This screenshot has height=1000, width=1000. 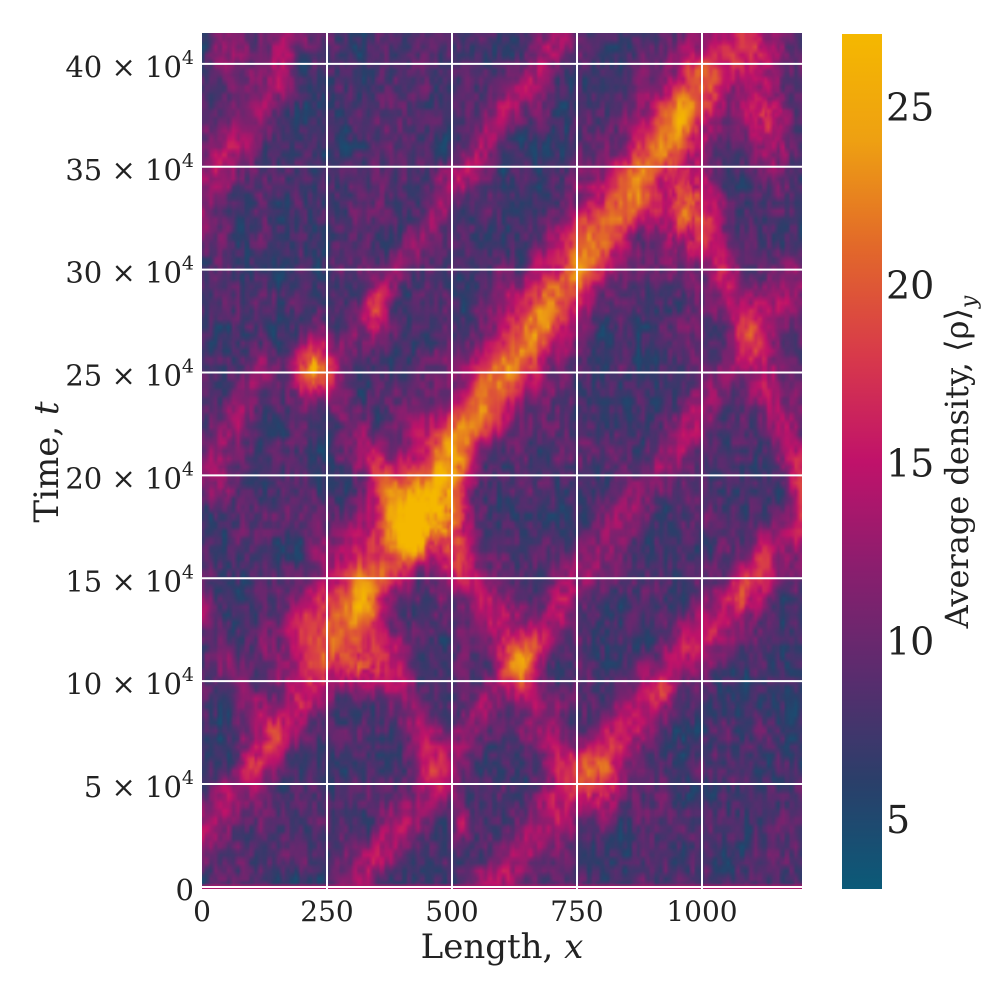 What do you see at coordinates (576, 911) in the screenshot?
I see `x-tick-label: 750` at bounding box center [576, 911].